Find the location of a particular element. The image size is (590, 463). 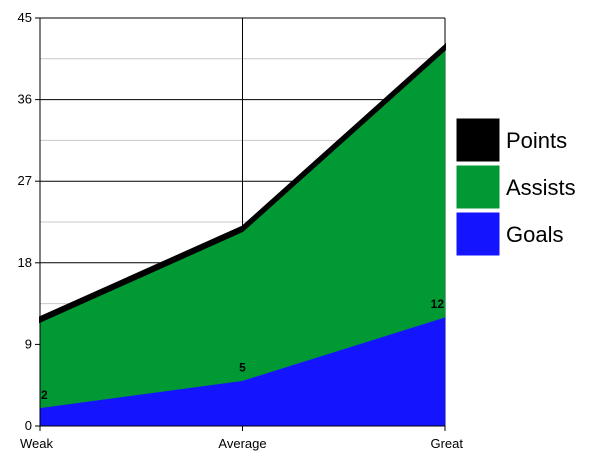

data-label-goals: 2 is located at coordinates (44, 395).